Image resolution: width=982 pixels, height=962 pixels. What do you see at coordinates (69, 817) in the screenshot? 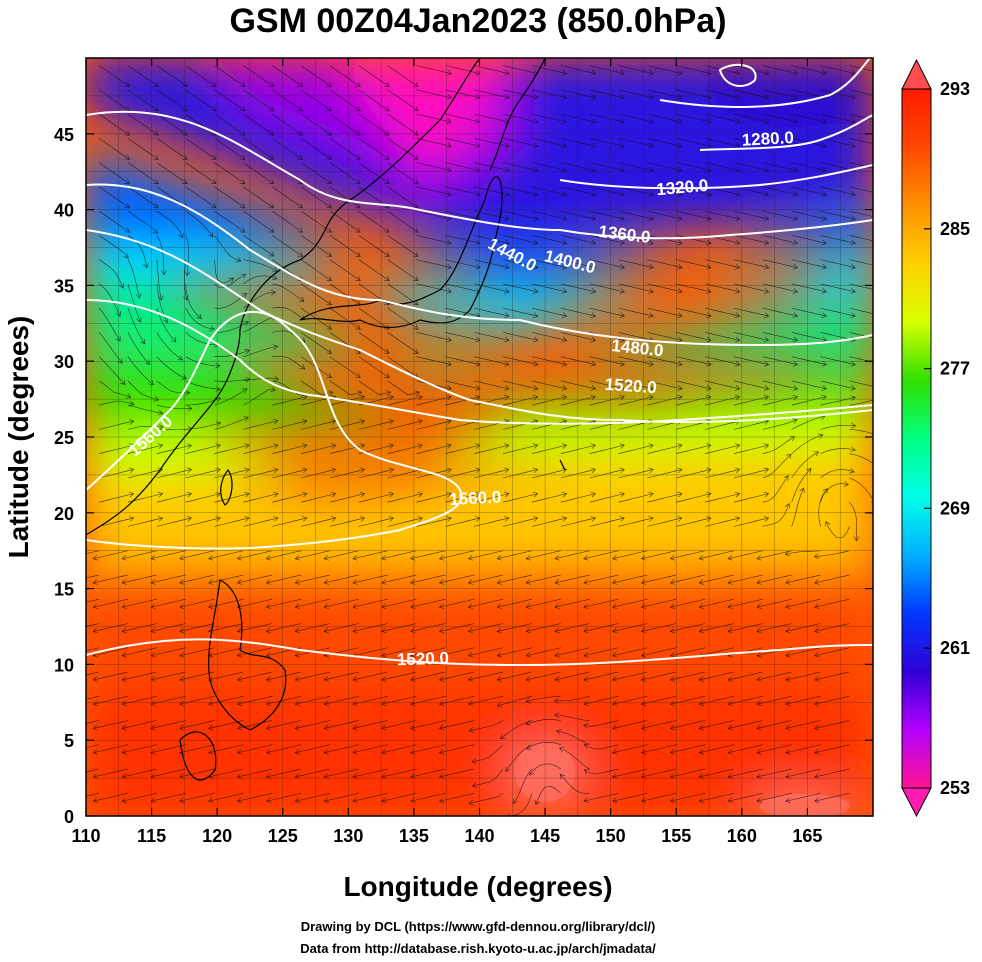
I see `y-tick-label: 0` at bounding box center [69, 817].